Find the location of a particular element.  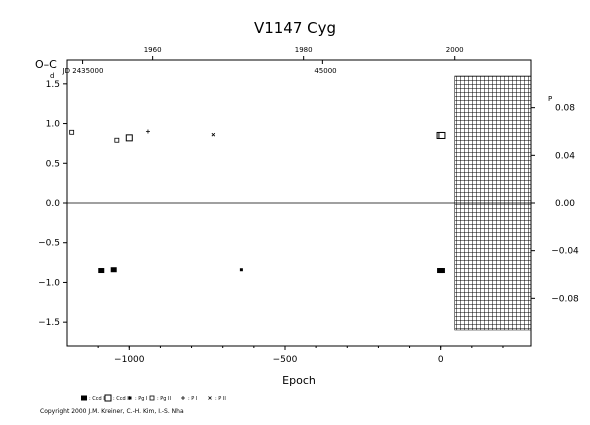

legend-label: : Ccd II is located at coordinates (121, 399).